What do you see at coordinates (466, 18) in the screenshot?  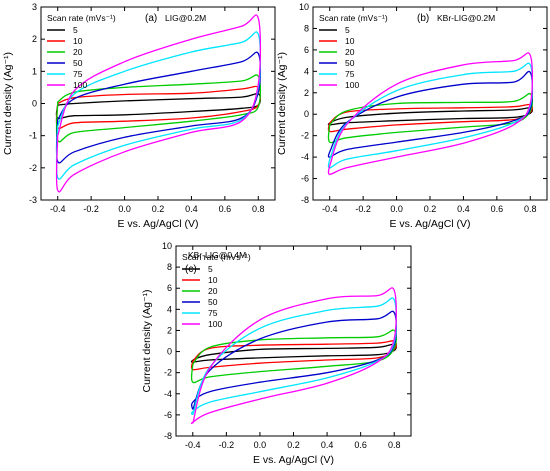 I see `panel-title: KBr-LIG@0.2M` at bounding box center [466, 18].